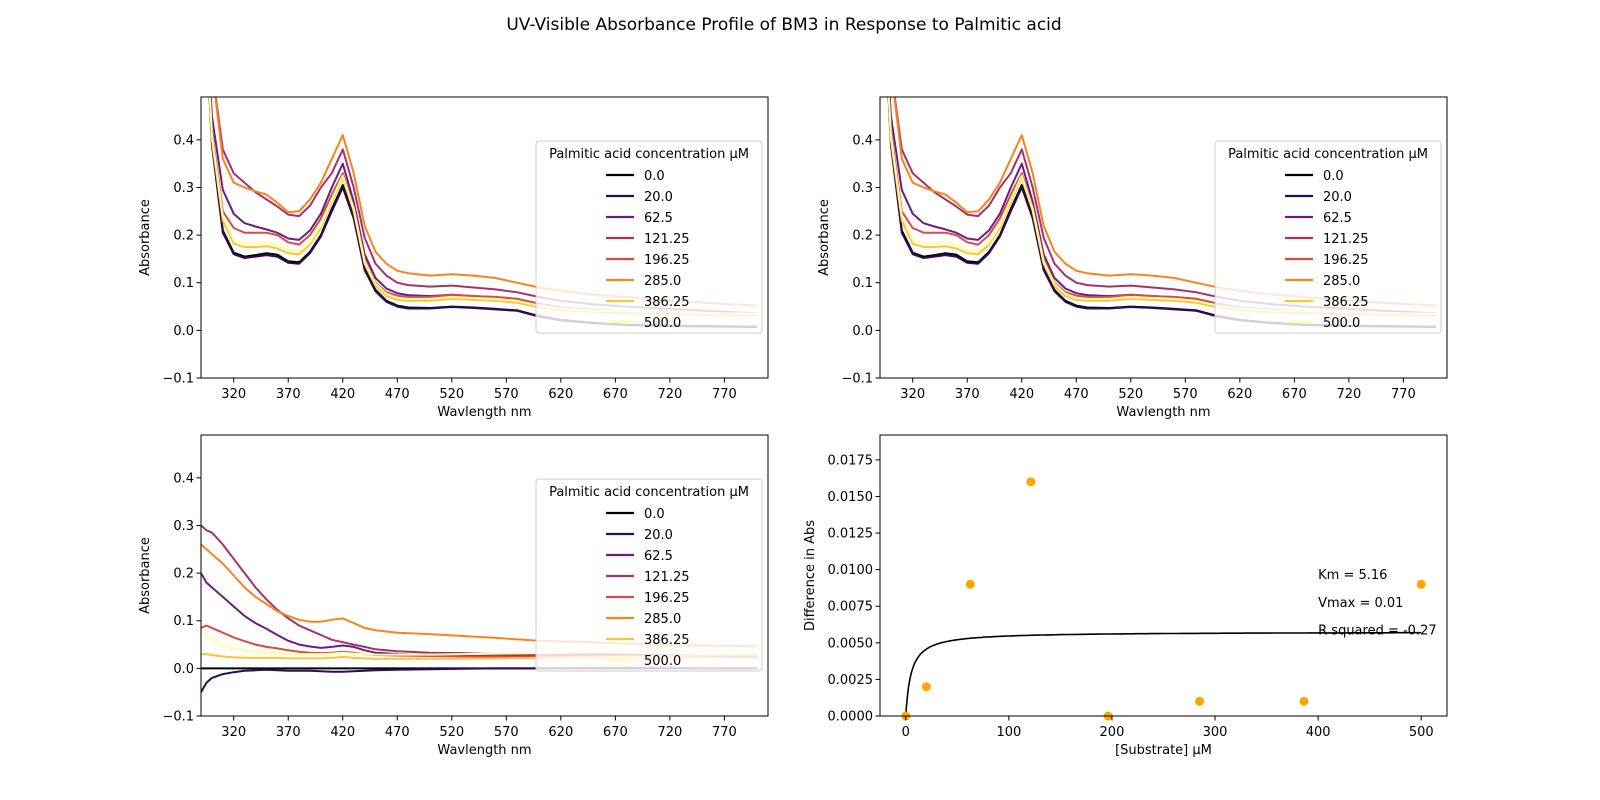  Describe the element at coordinates (1377, 631) in the screenshot. I see `fit-annotation: R squared = -0.27` at that location.